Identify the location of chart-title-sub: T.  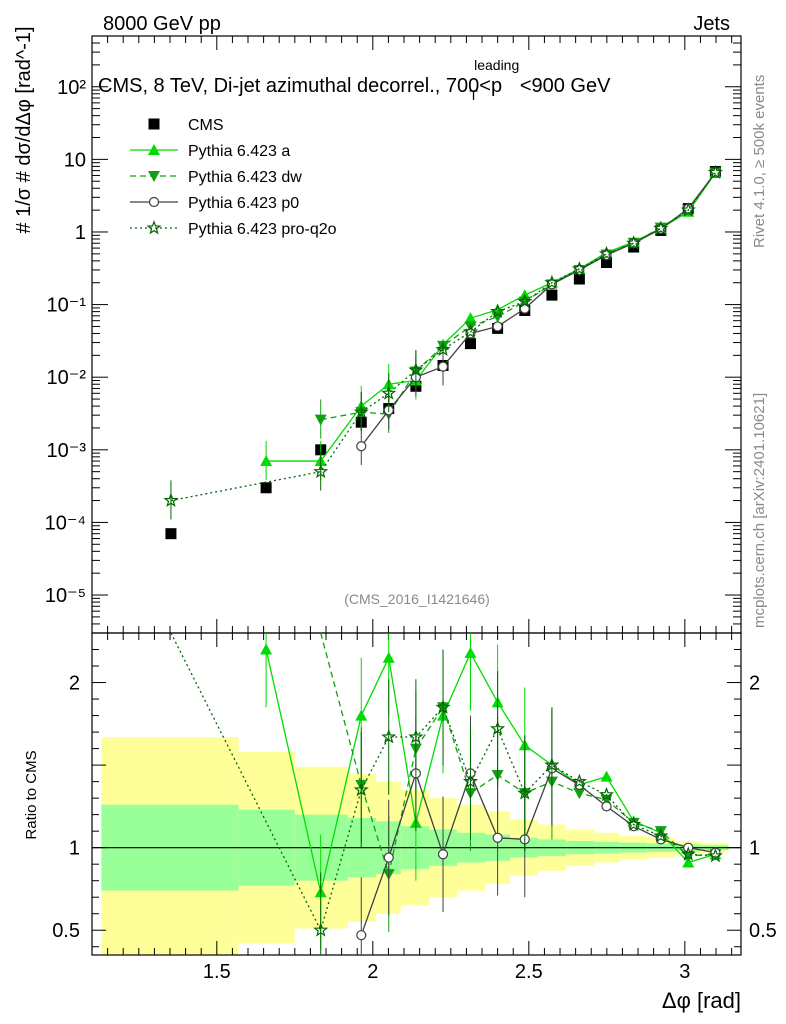
(473, 95).